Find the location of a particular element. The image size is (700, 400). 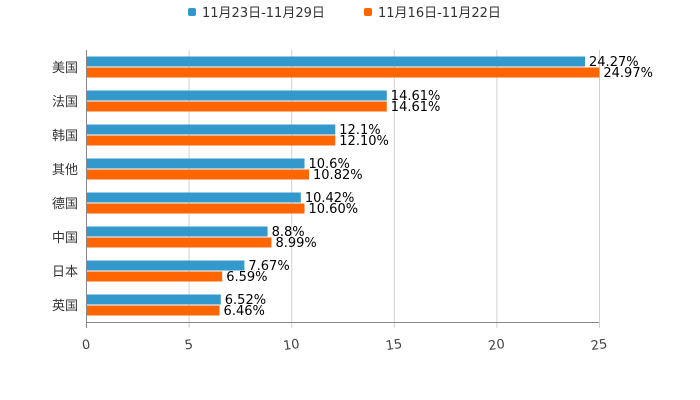

x-tick-label: 10 is located at coordinates (291, 345).